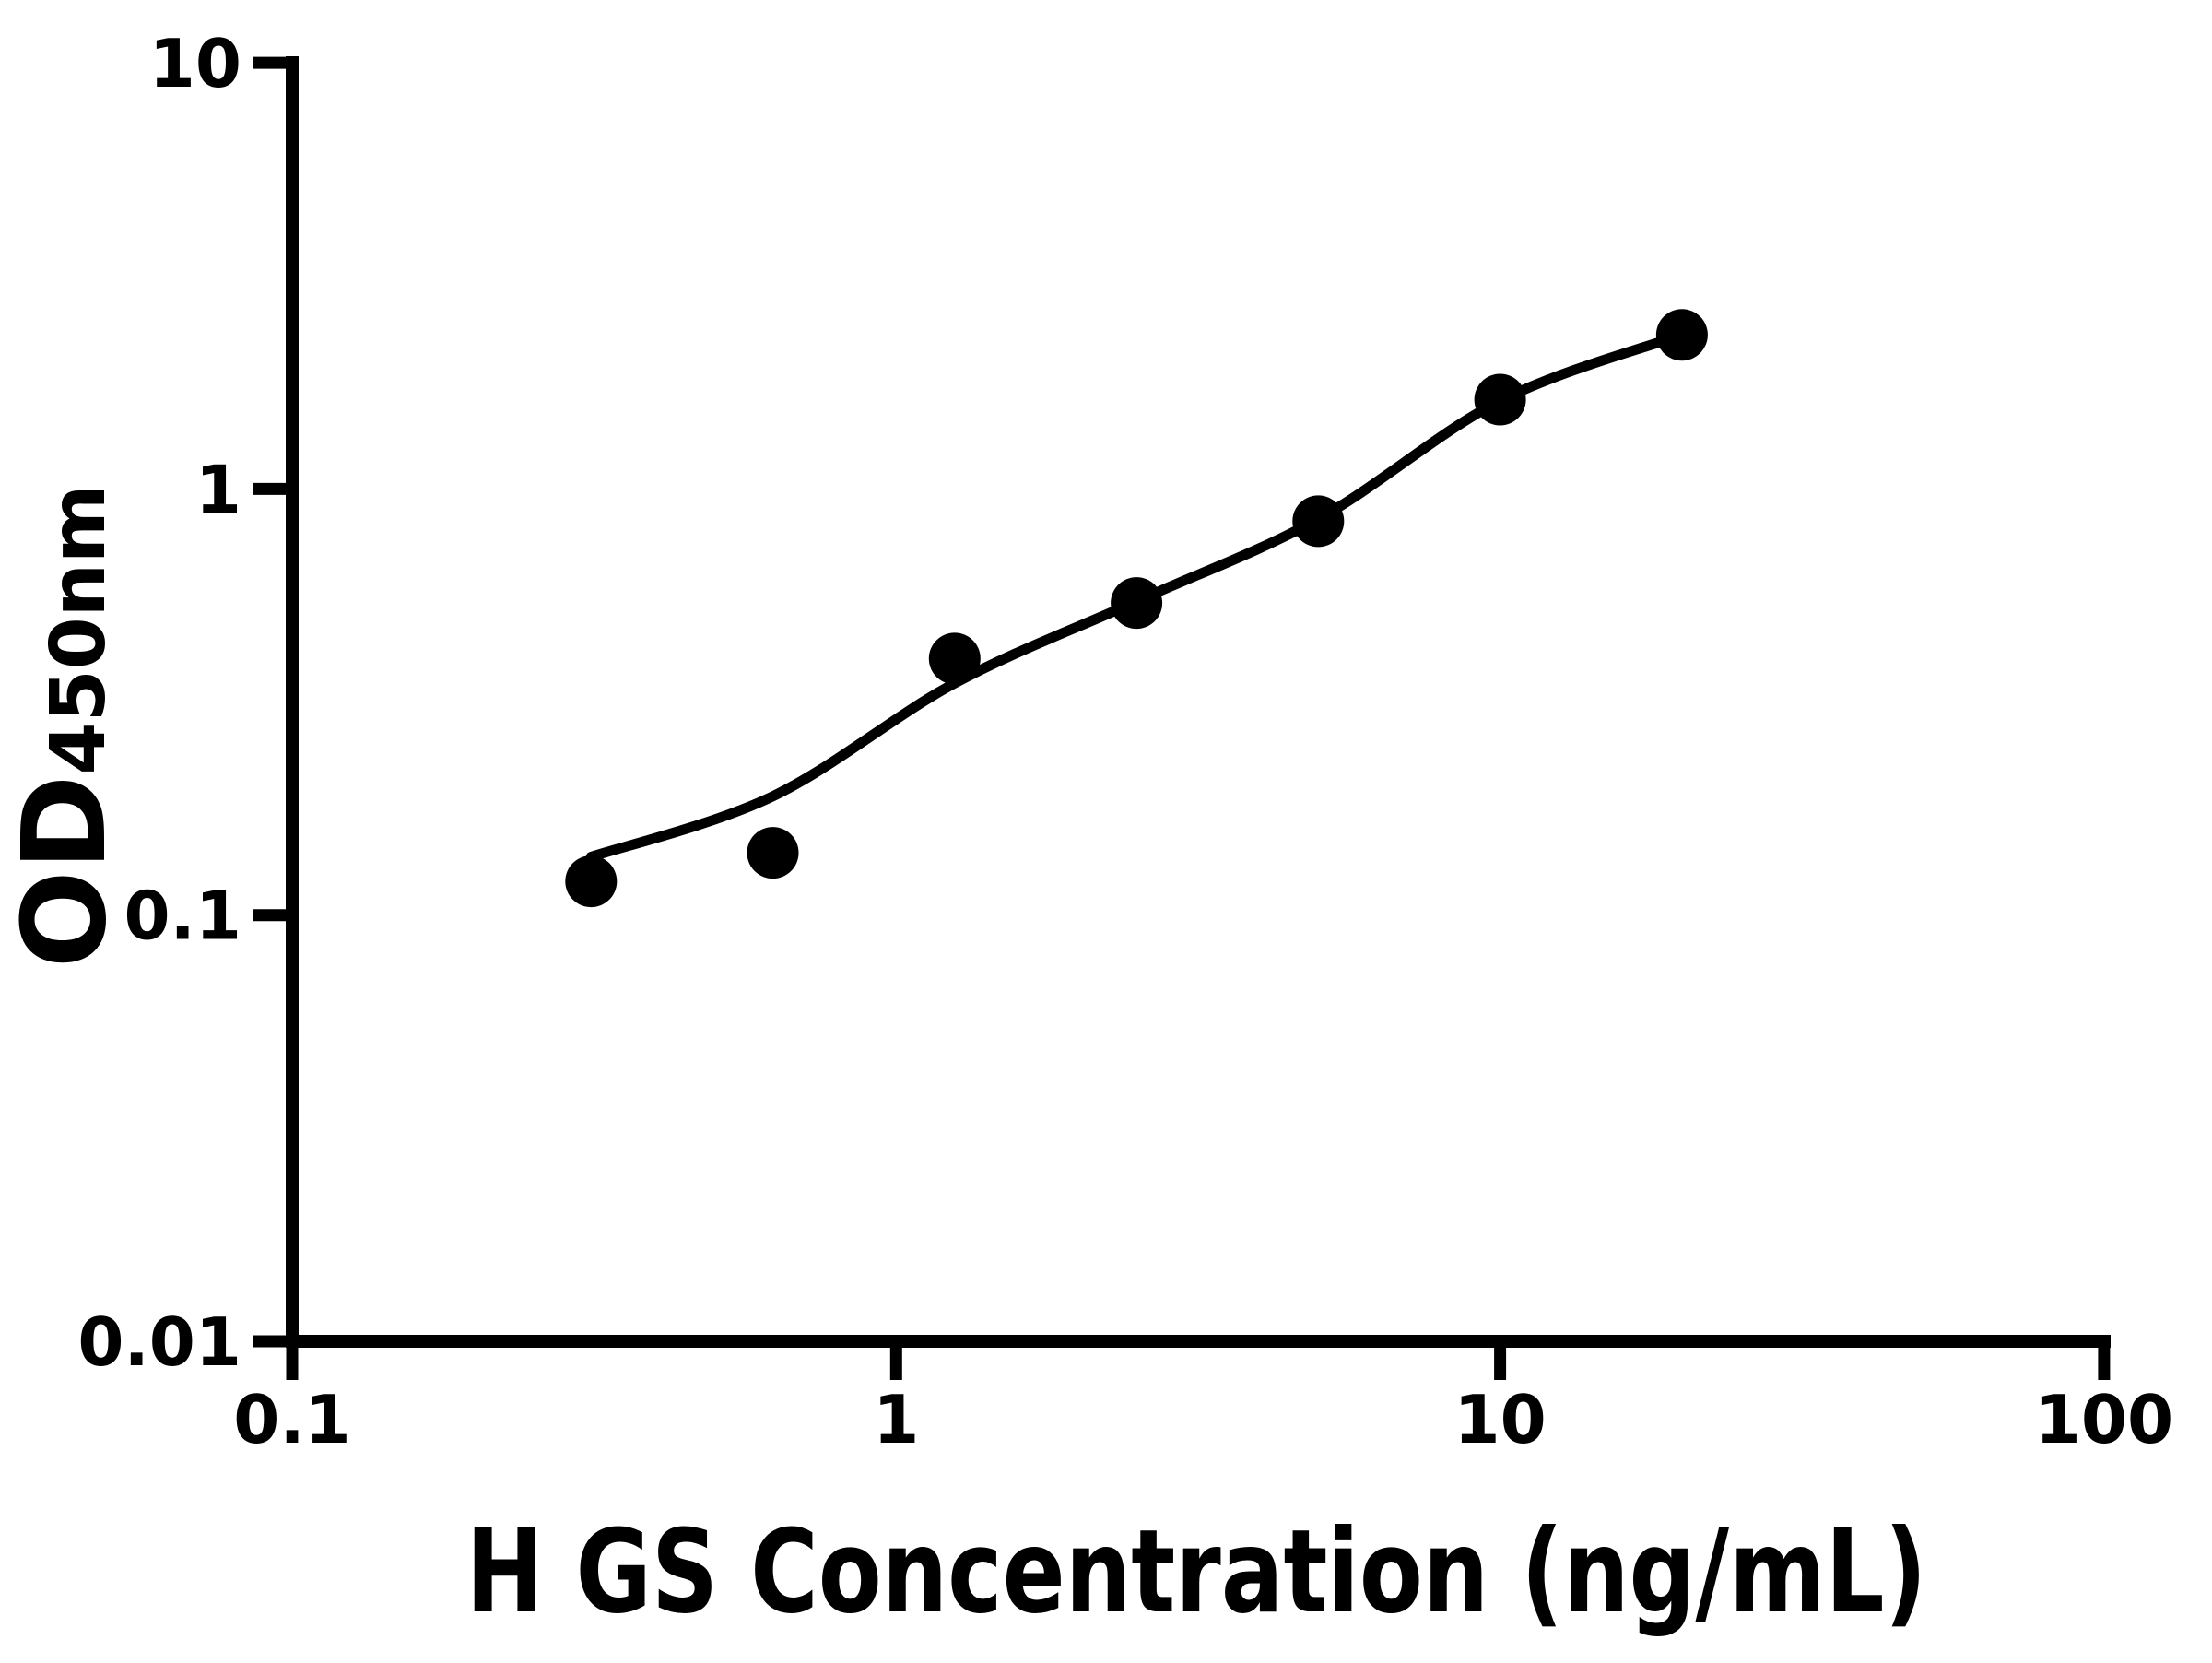  What do you see at coordinates (79, 629) in the screenshot?
I see `y-axis-title-sub: 450nm` at bounding box center [79, 629].